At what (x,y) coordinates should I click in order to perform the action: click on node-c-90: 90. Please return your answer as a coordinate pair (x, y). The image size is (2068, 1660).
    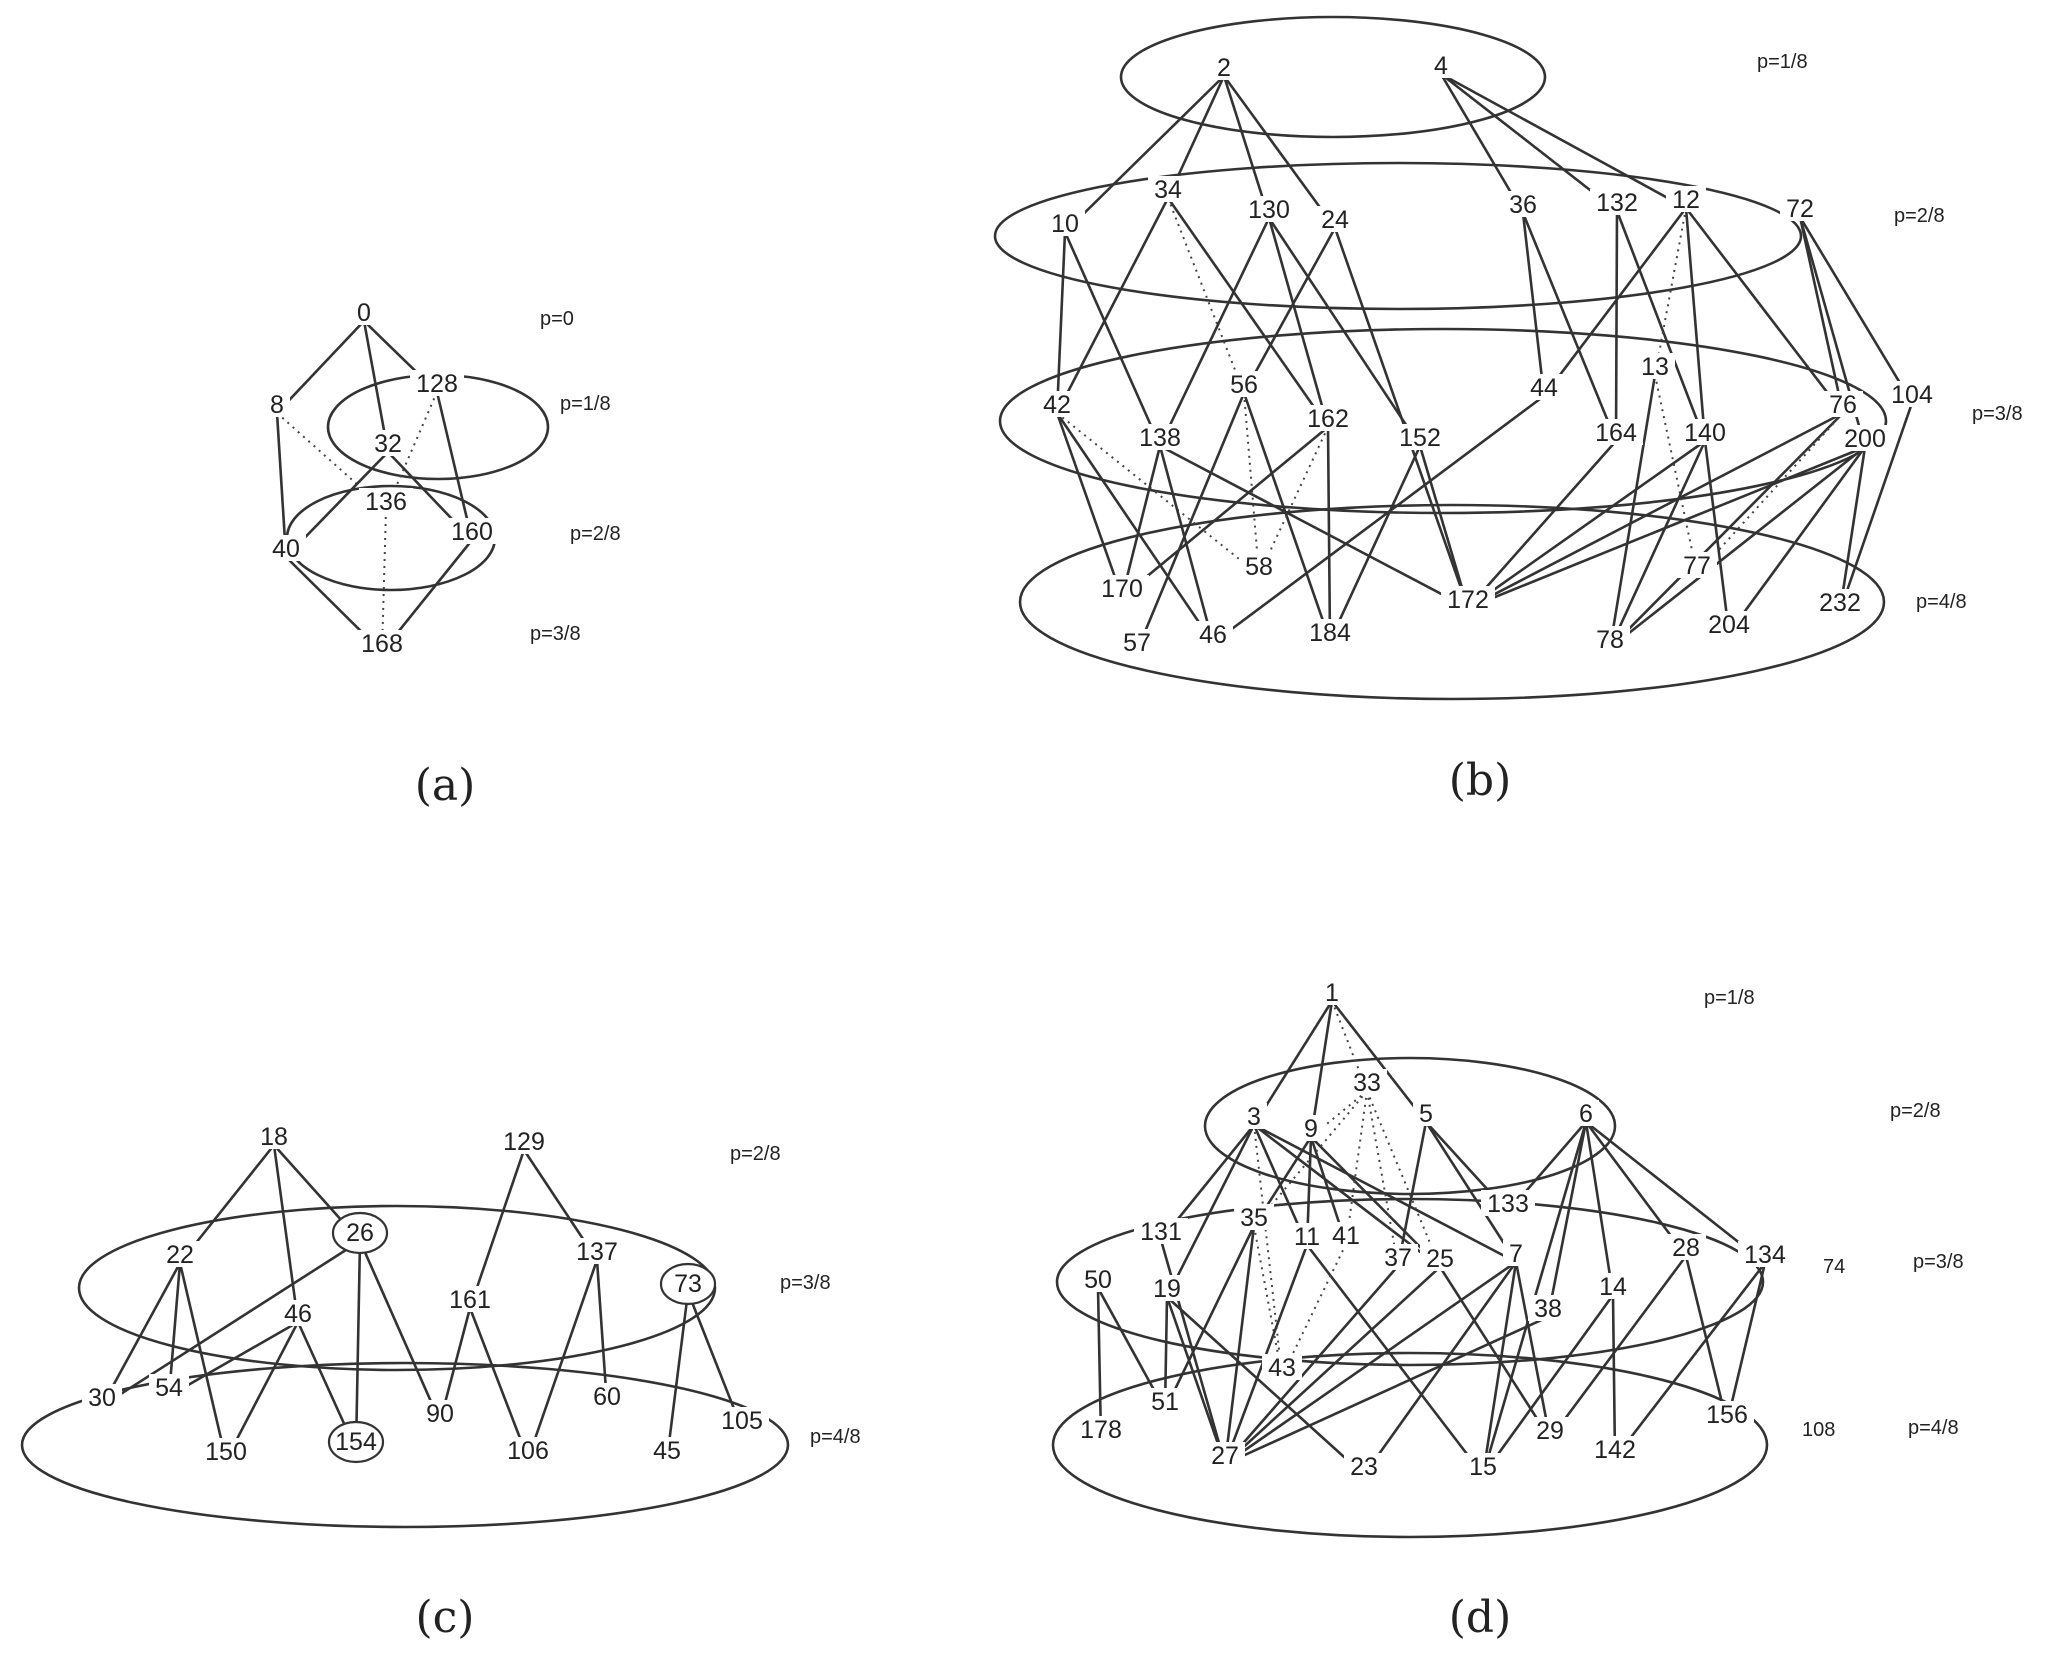
    Looking at the image, I should click on (440, 1414).